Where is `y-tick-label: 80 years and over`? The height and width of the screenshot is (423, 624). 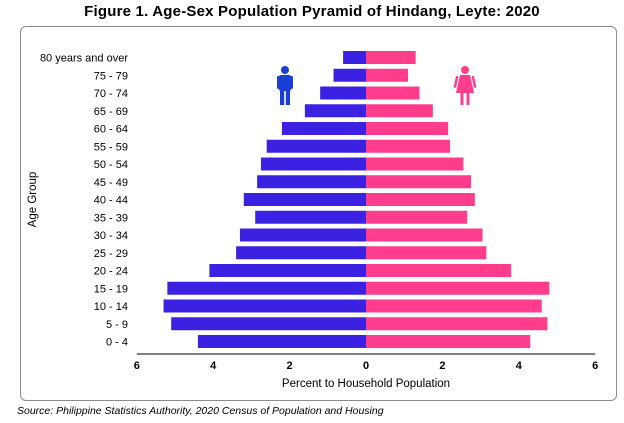 y-tick-label: 80 years and over is located at coordinates (84, 59).